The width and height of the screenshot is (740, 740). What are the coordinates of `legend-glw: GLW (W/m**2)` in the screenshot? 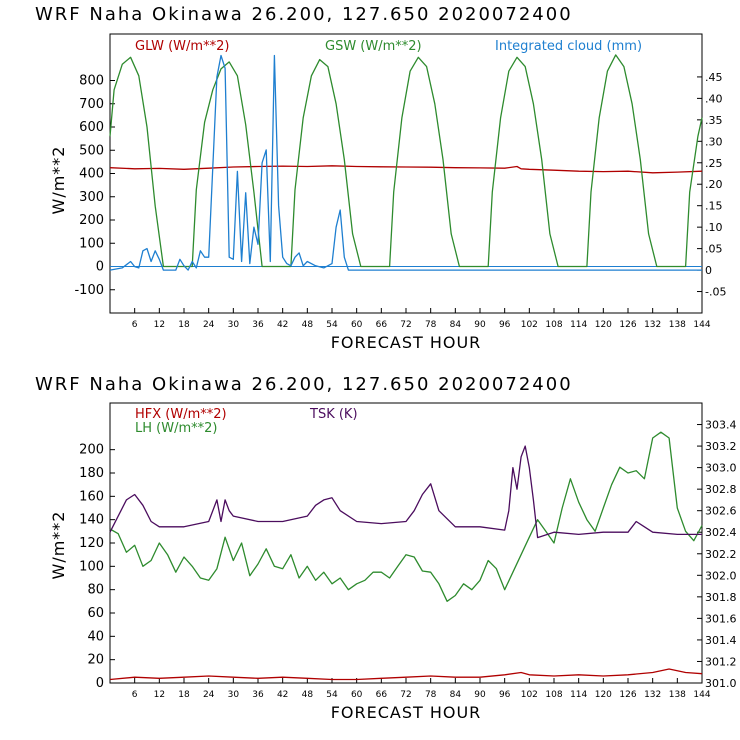 It's located at (182, 46).